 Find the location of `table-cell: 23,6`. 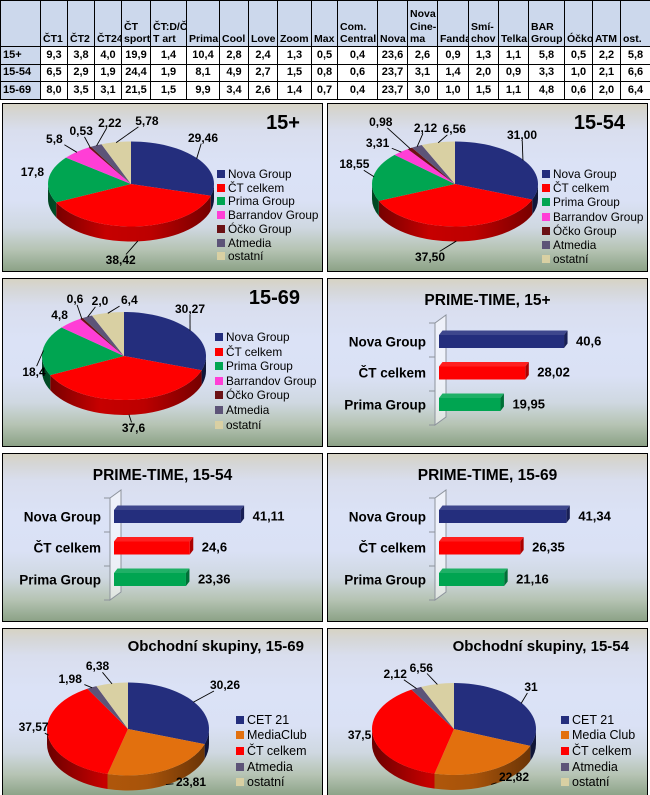

table-cell: 23,6 is located at coordinates (392, 55).